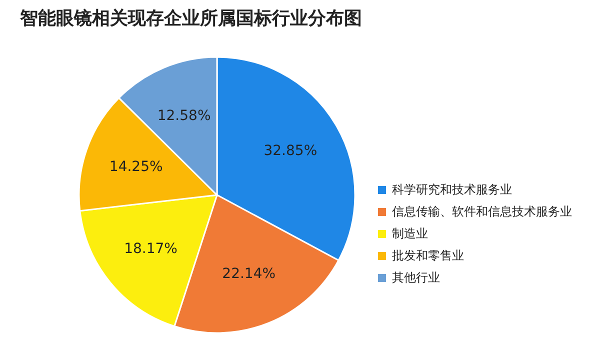 This screenshot has height=343, width=607. Describe the element at coordinates (410, 233) in the screenshot. I see `legend-label: 制造业` at that location.